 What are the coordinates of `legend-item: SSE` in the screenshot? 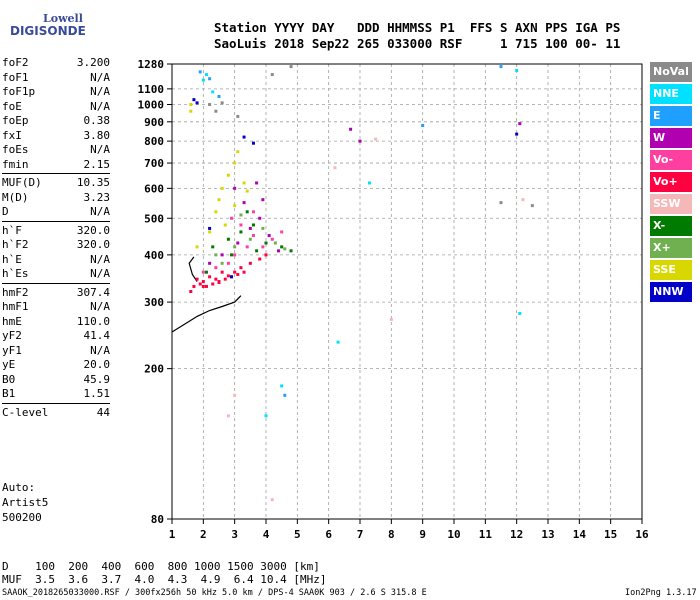 It's located at (671, 270).